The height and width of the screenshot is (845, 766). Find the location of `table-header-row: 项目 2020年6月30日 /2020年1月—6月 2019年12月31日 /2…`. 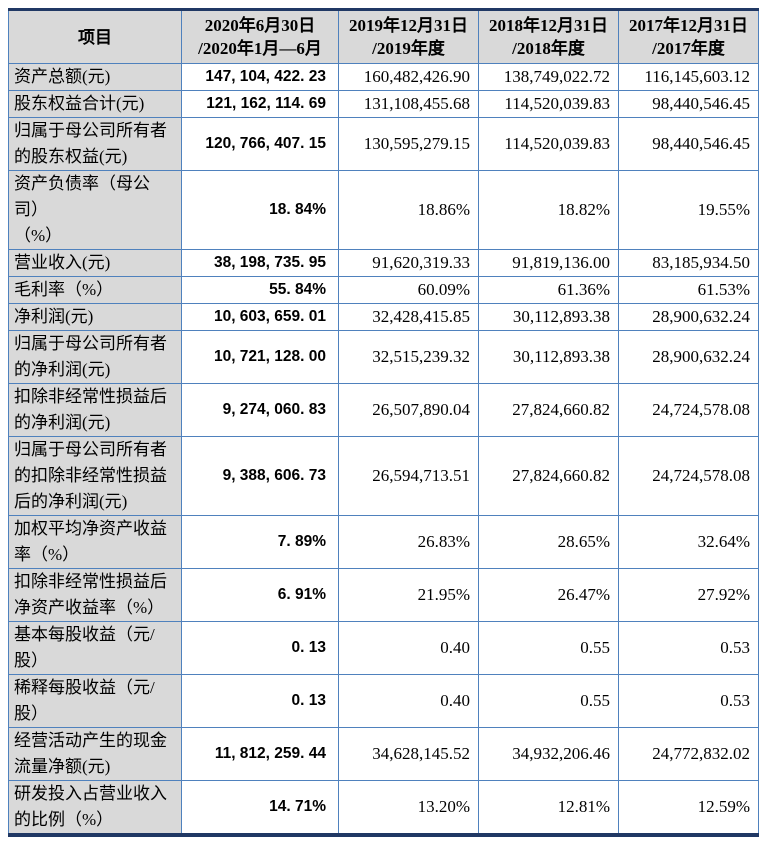

table-header-row: 项目 2020年6月30日 /2020年1月—6月 2019年12月31日 /2… is located at coordinates (383, 36).